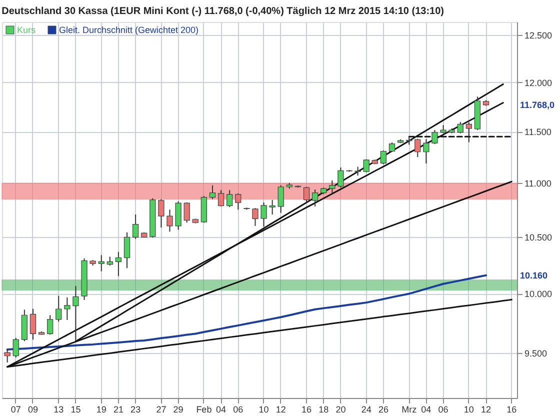 Image resolution: width=560 pixels, height=420 pixels. I want to click on x-tick-label: 24, so click(366, 409).